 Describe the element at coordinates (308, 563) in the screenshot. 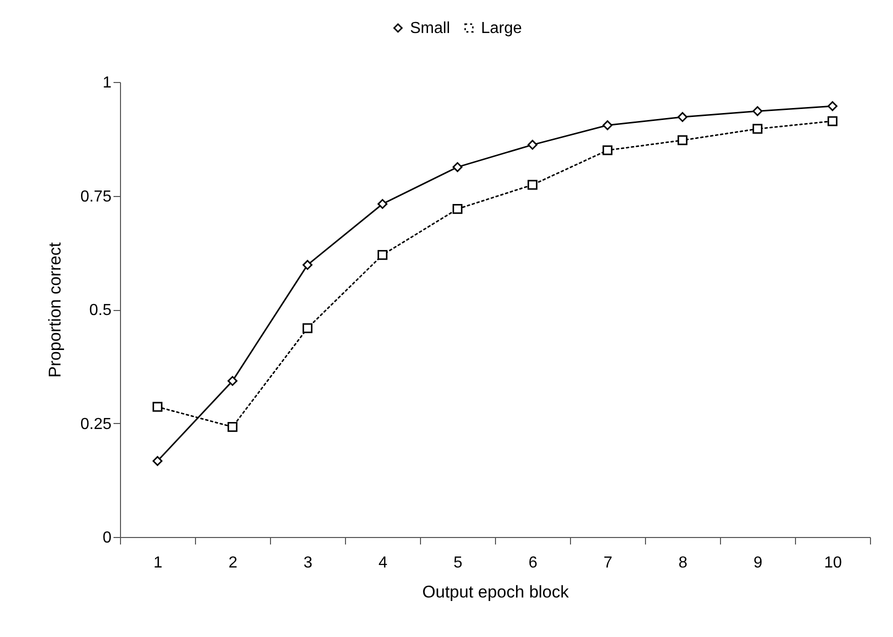

I see `x-tick-label: 3` at that location.